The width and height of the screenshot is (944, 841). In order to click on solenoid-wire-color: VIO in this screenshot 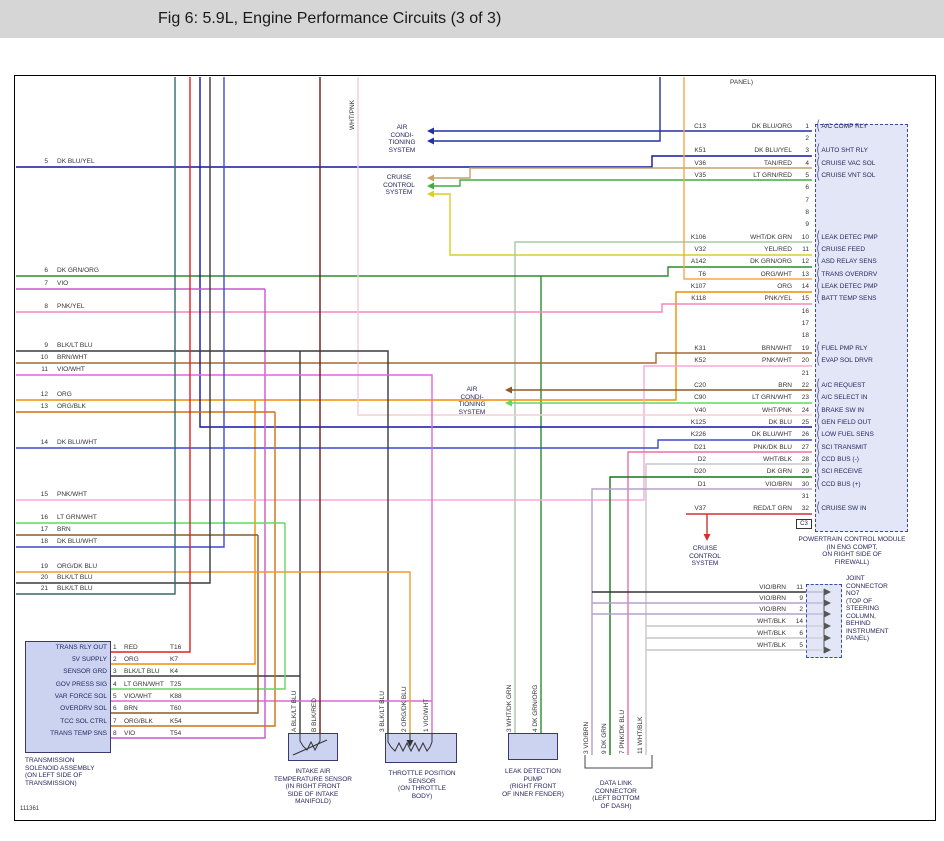, I will do `click(130, 733)`.